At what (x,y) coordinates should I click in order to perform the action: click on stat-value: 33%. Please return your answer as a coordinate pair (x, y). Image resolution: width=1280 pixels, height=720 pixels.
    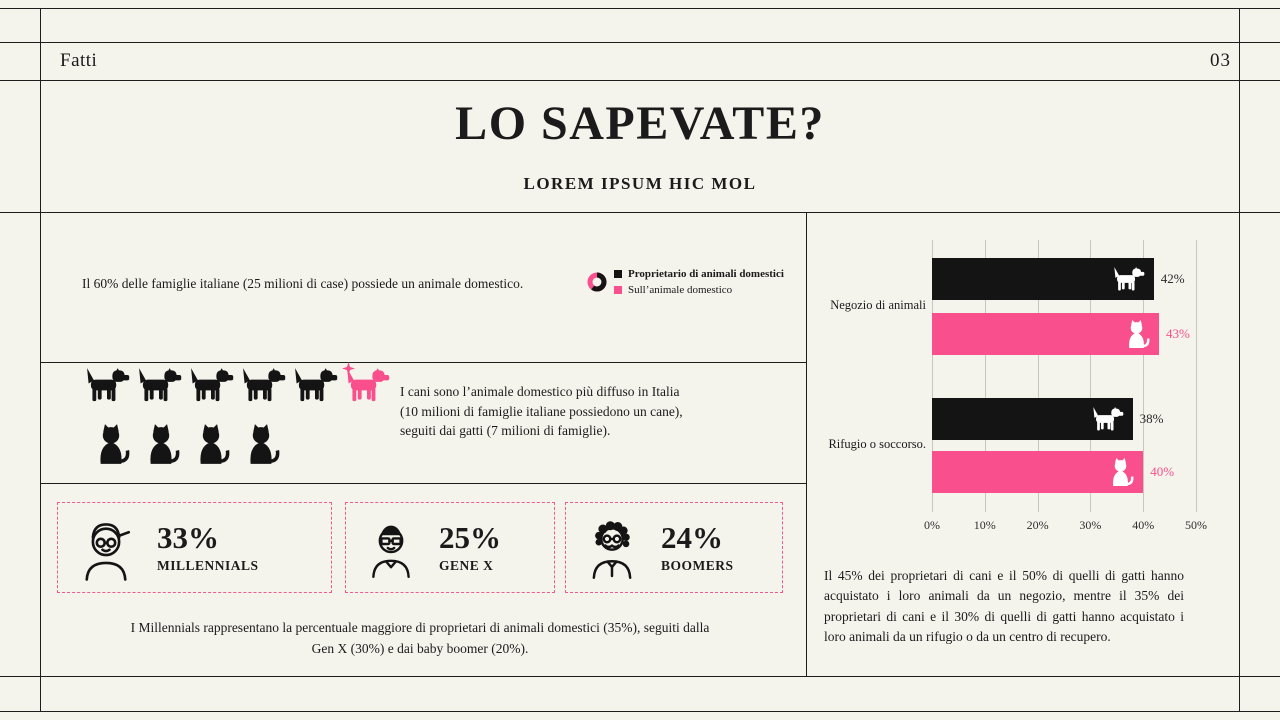
    Looking at the image, I should click on (188, 537).